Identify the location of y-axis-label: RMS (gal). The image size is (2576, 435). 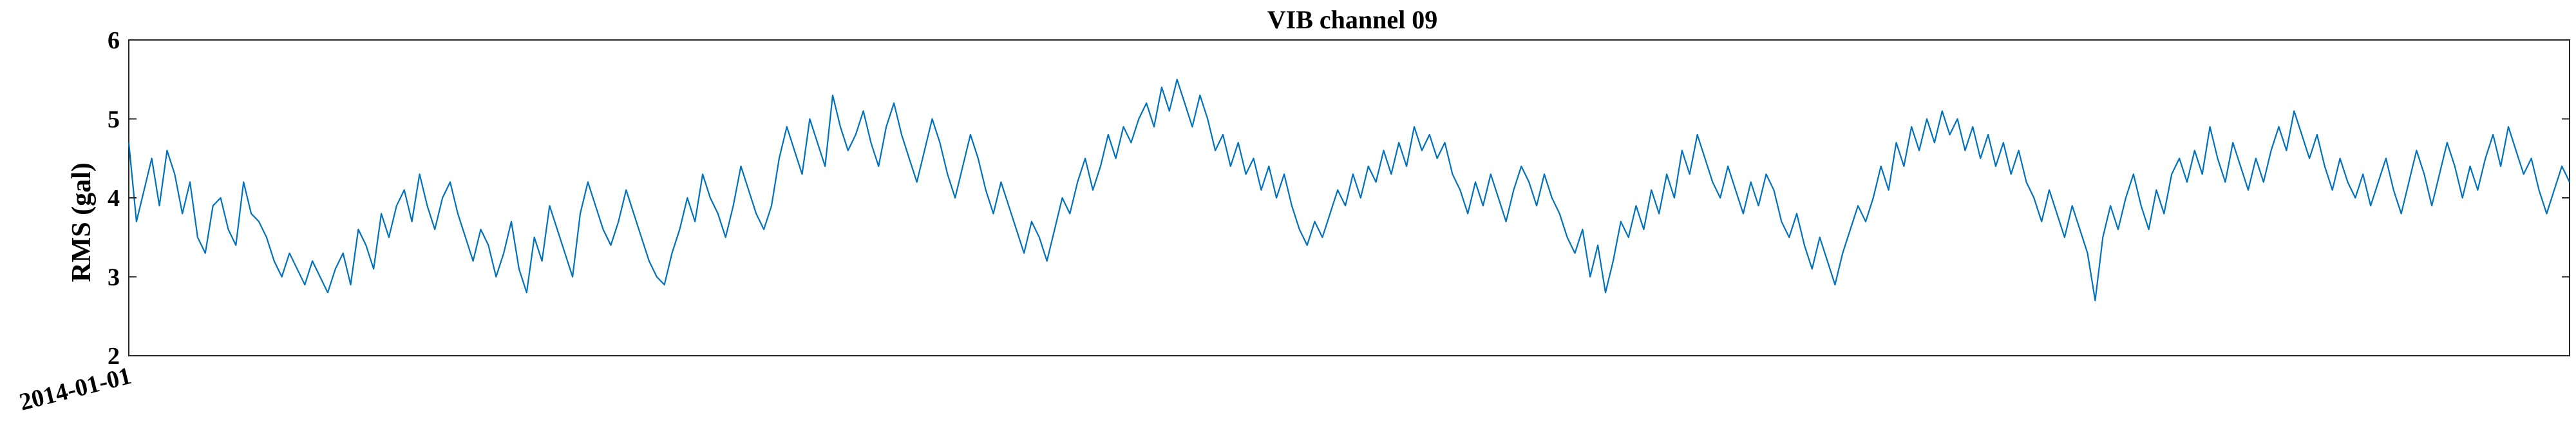
(82, 222).